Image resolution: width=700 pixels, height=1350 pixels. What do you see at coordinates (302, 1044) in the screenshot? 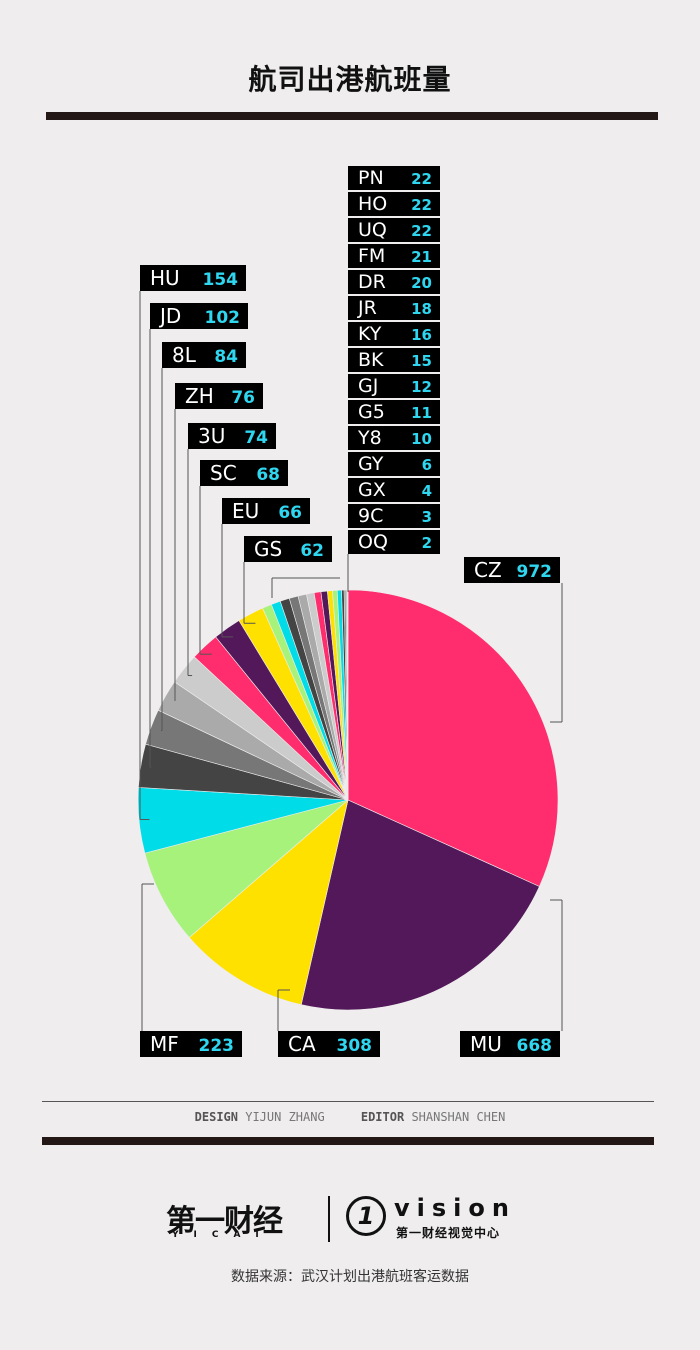
I see `label-name-ca: CA` at bounding box center [302, 1044].